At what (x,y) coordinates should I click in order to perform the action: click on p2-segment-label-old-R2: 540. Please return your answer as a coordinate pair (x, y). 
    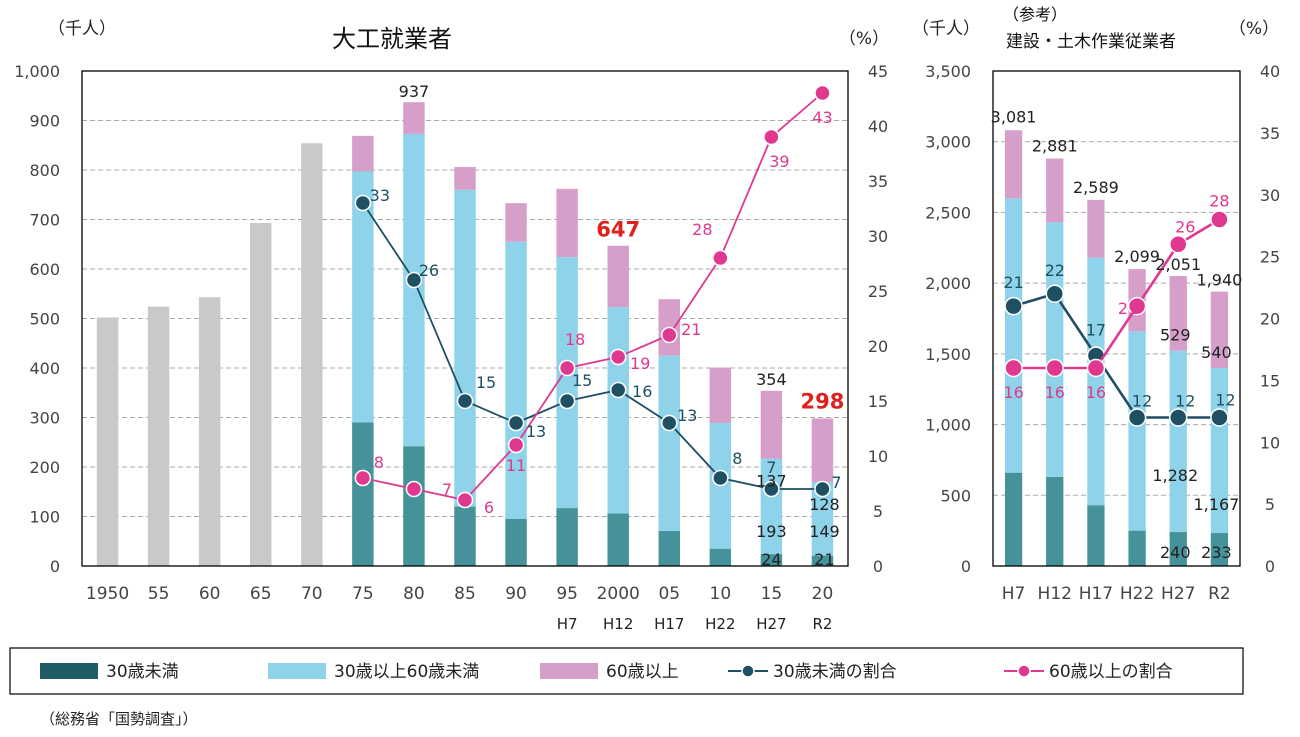
    Looking at the image, I should click on (1216, 352).